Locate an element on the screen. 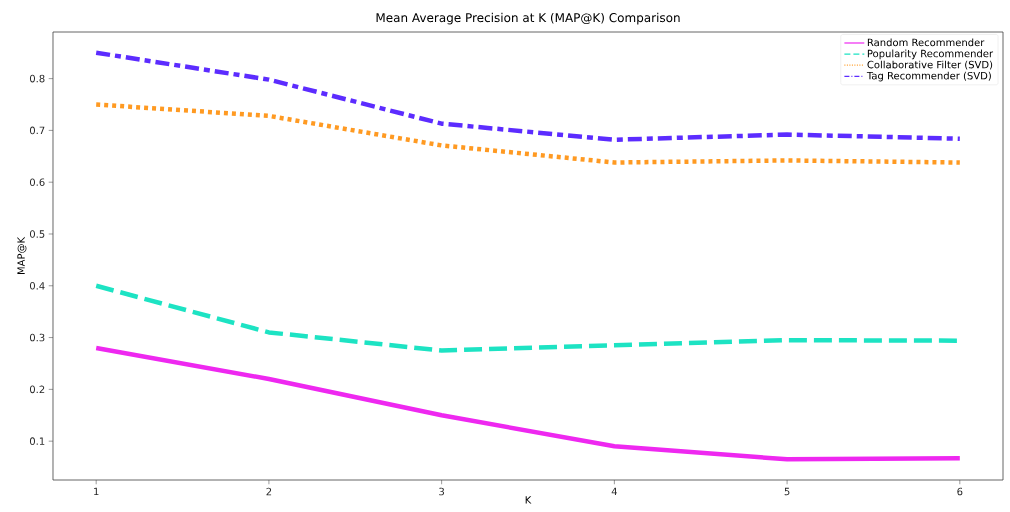  legend-label: Random Recommender is located at coordinates (926, 42).